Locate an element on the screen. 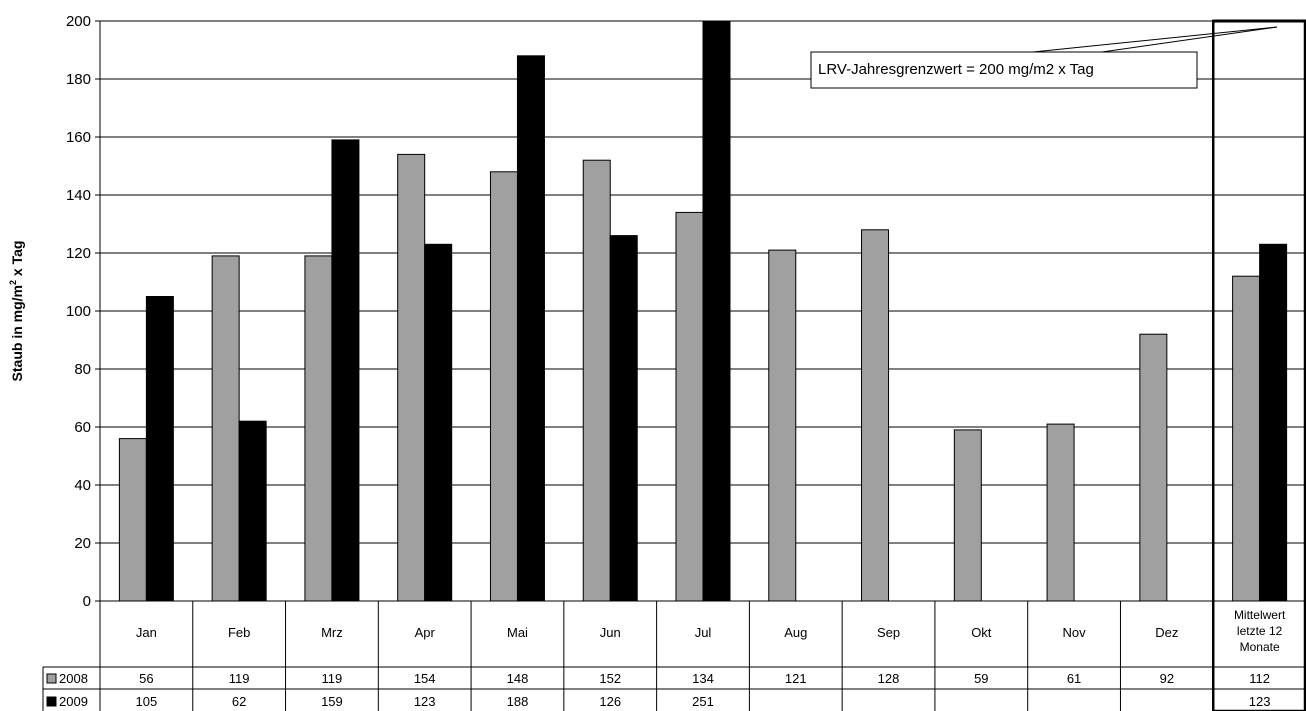 This screenshot has height=711, width=1306. y-axis-label-tail: x Tag is located at coordinates (17, 260).